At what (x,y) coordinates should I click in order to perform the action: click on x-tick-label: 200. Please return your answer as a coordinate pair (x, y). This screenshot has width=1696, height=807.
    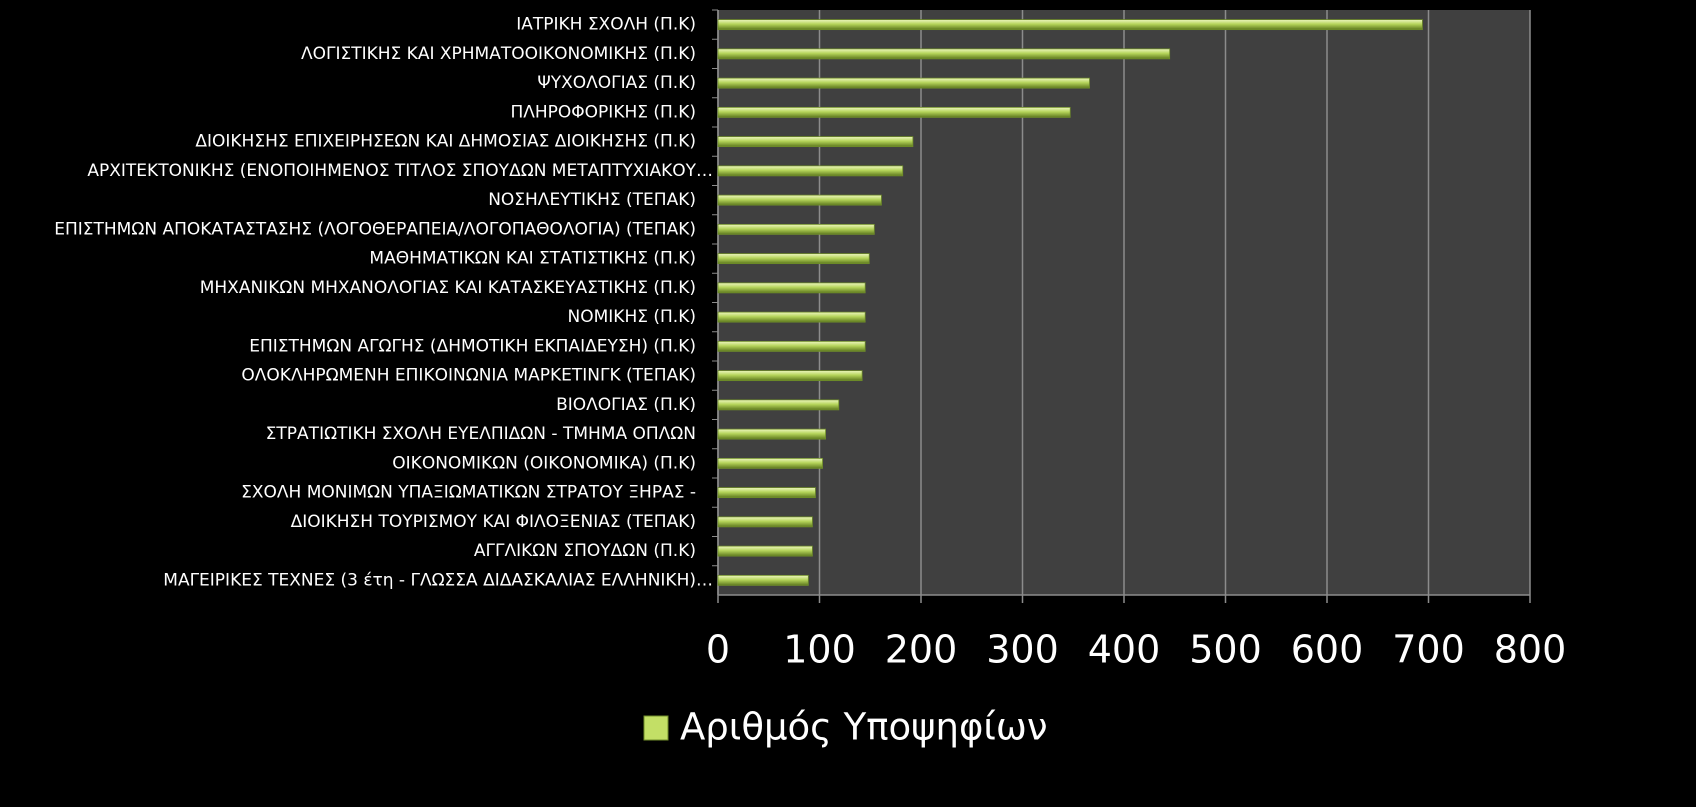
    Looking at the image, I should click on (921, 650).